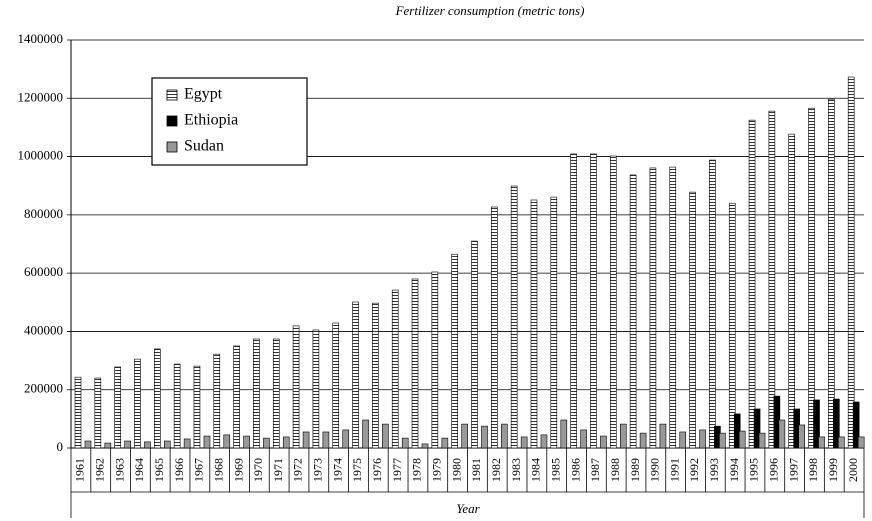 This screenshot has width=872, height=521. What do you see at coordinates (833, 470) in the screenshot?
I see `x-tick-label: 1999` at bounding box center [833, 470].